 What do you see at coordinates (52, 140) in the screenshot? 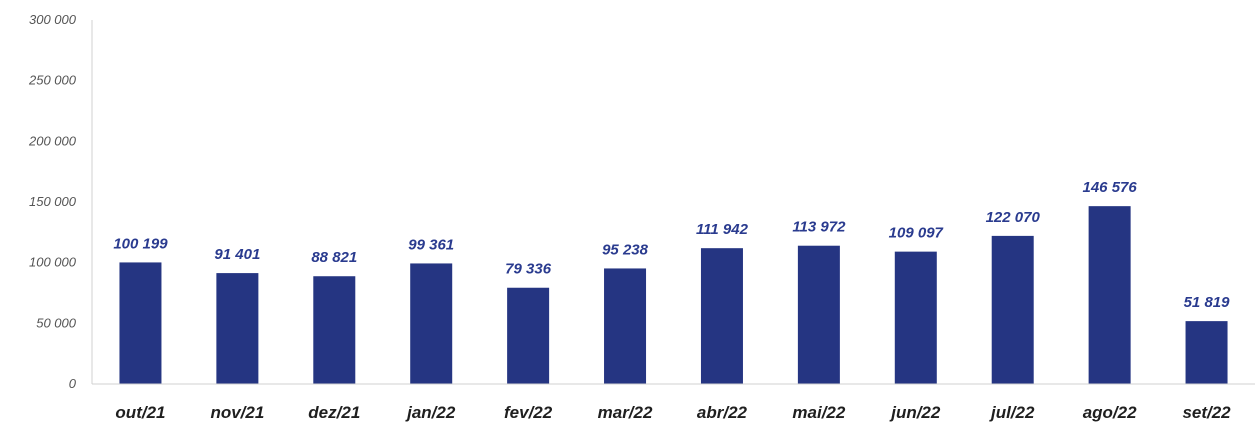
I see `y-tick-label: 200 000` at bounding box center [52, 140].